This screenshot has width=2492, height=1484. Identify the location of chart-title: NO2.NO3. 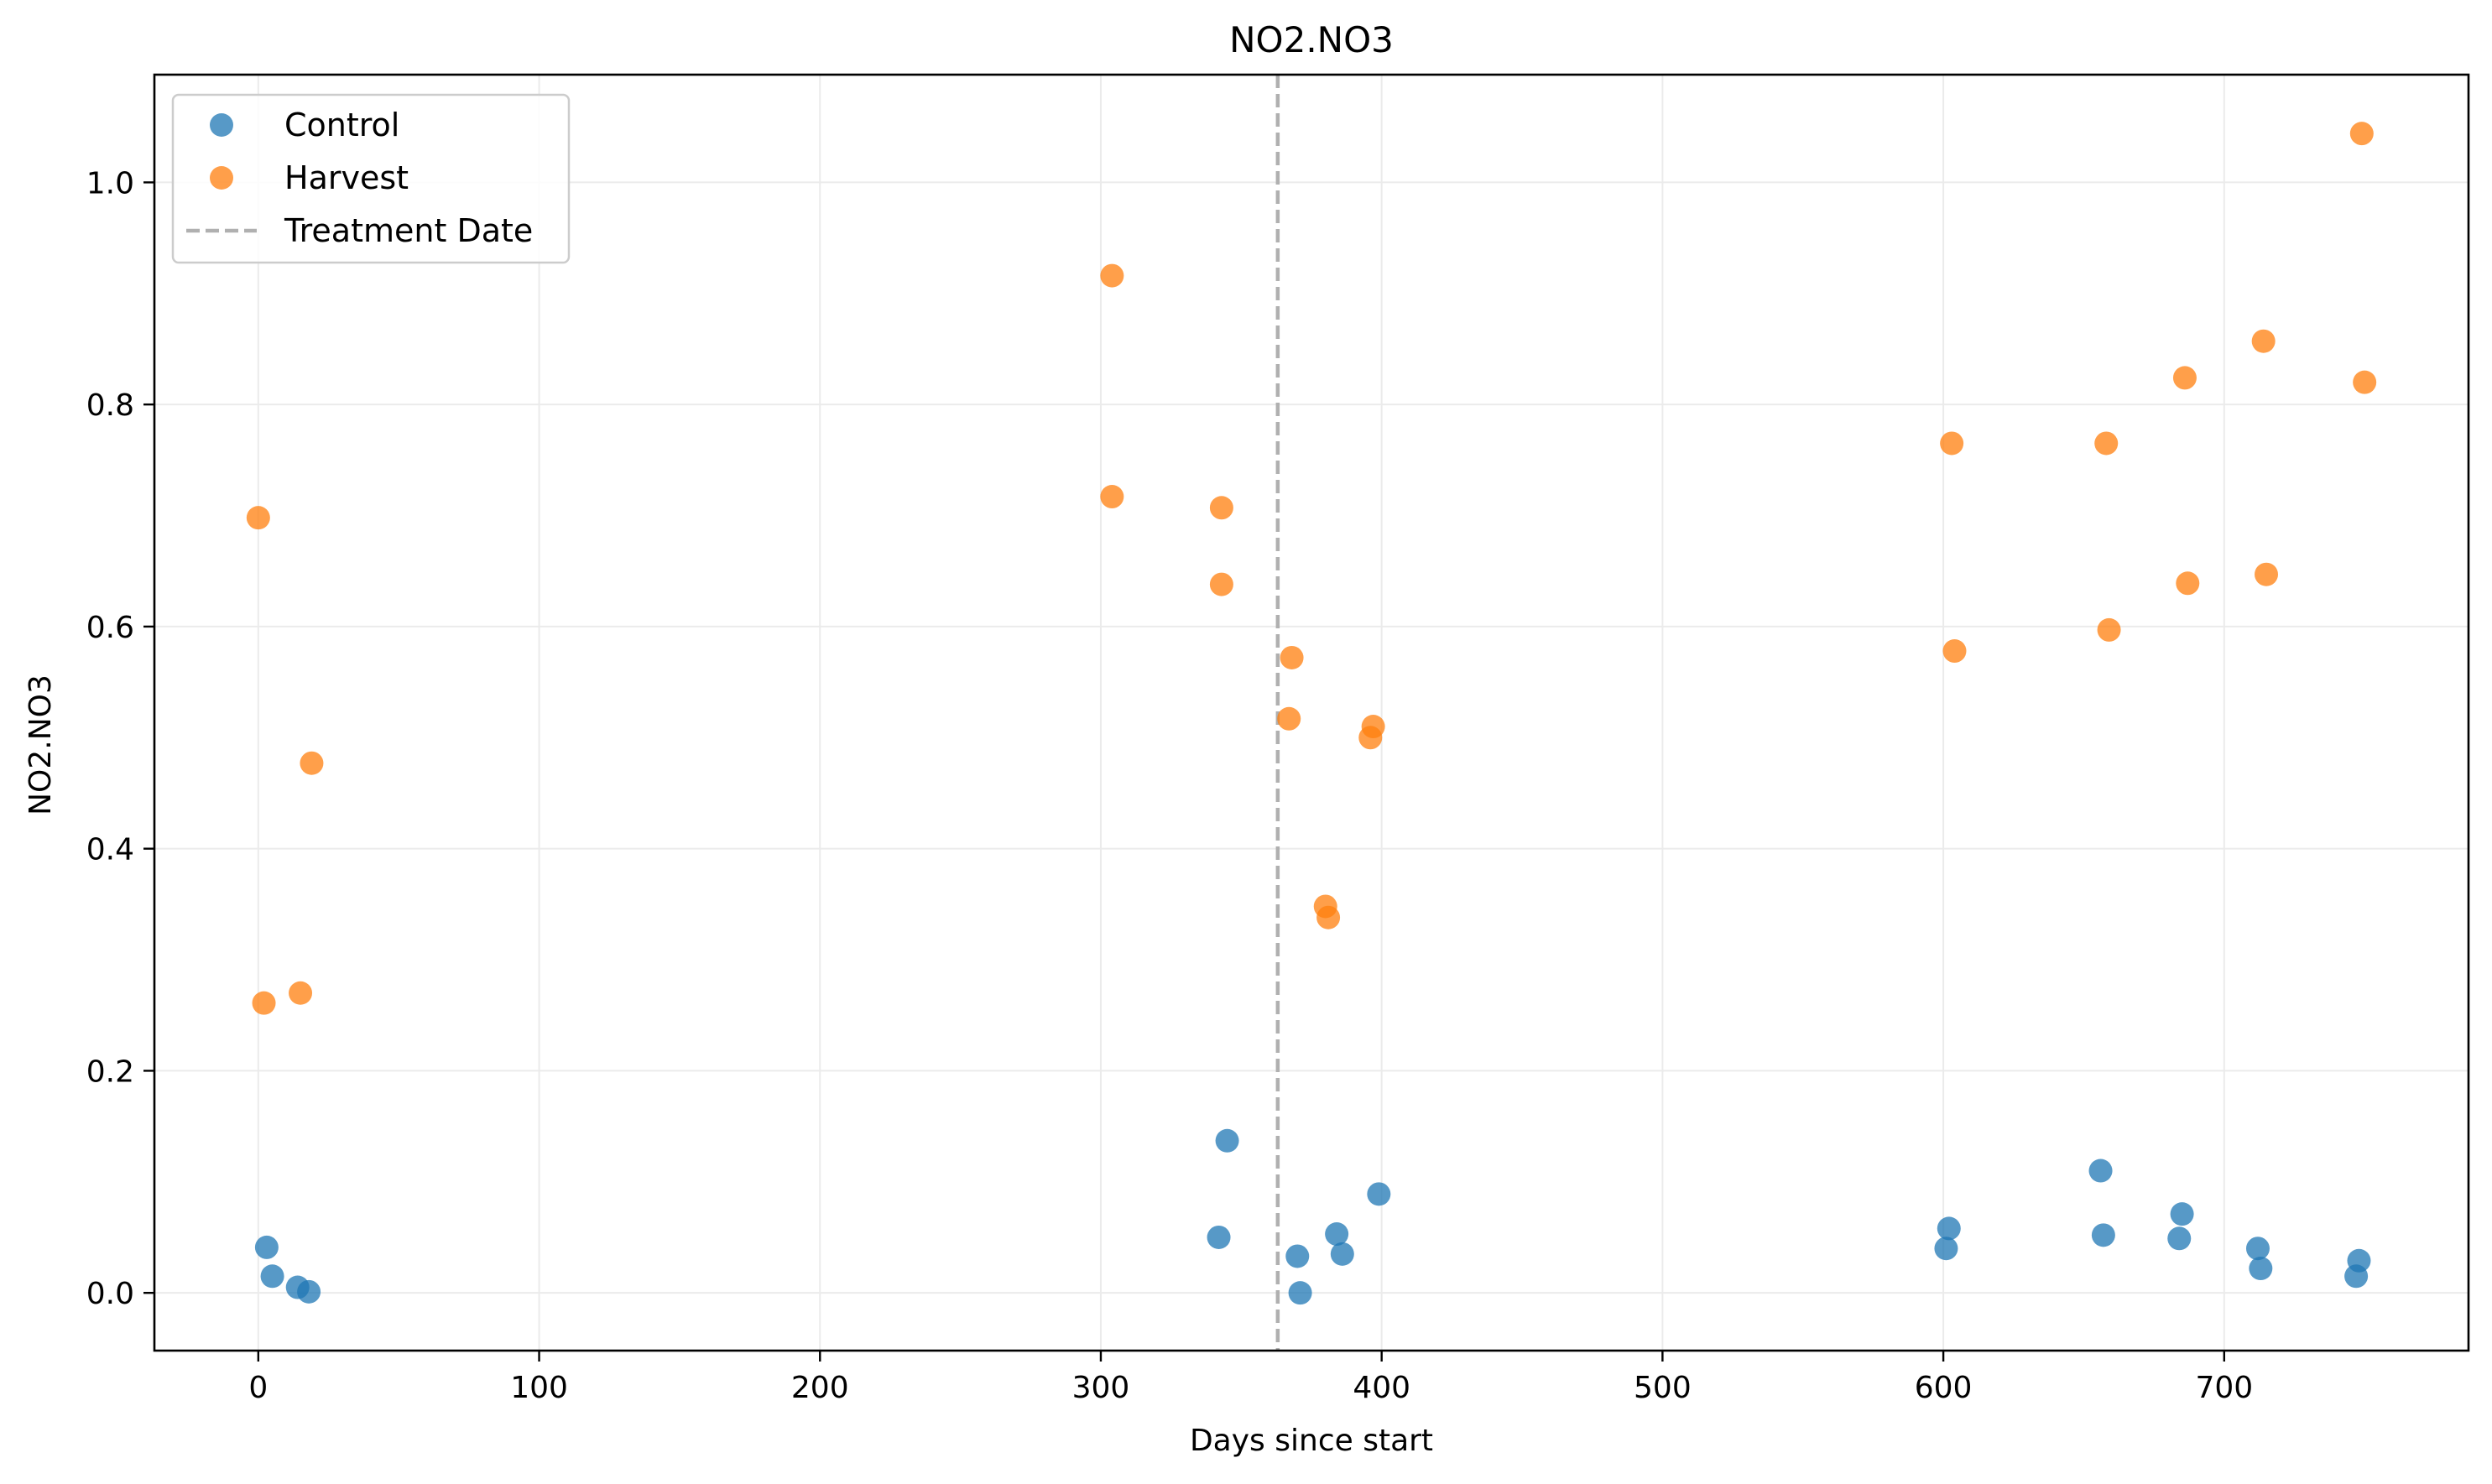
(1311, 39).